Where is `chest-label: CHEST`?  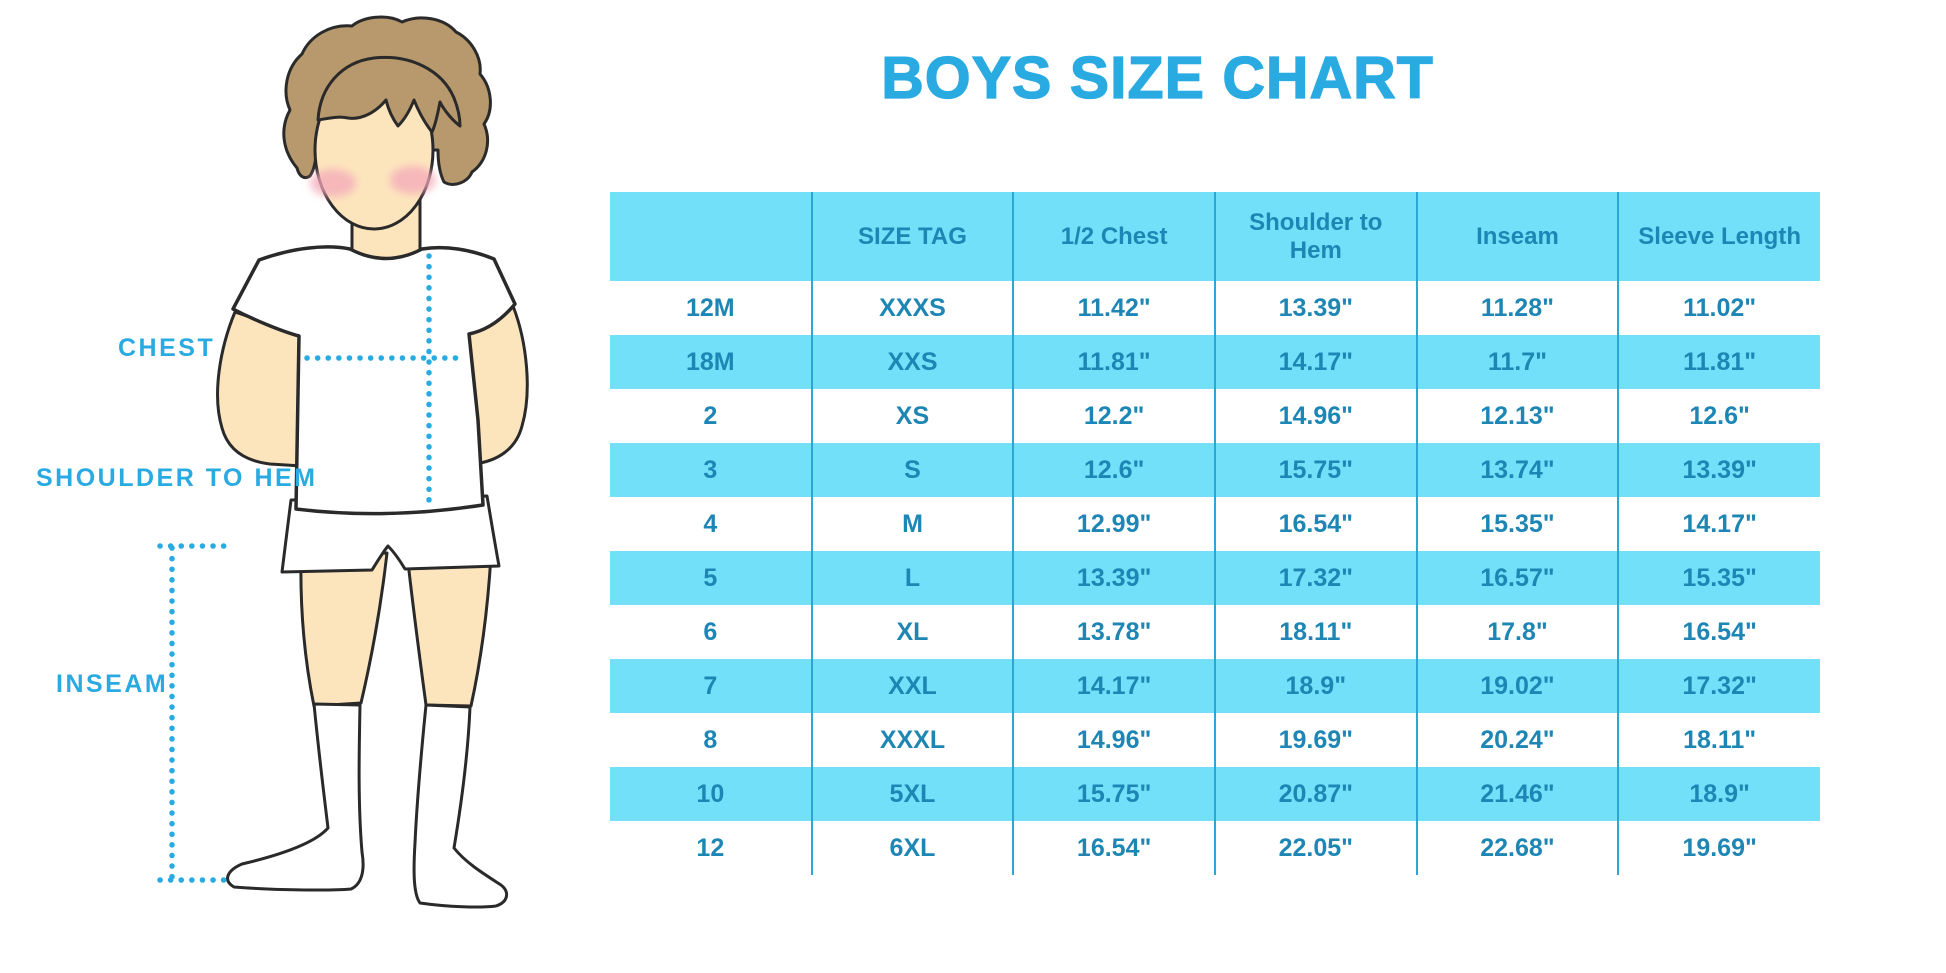
chest-label: CHEST is located at coordinates (167, 348).